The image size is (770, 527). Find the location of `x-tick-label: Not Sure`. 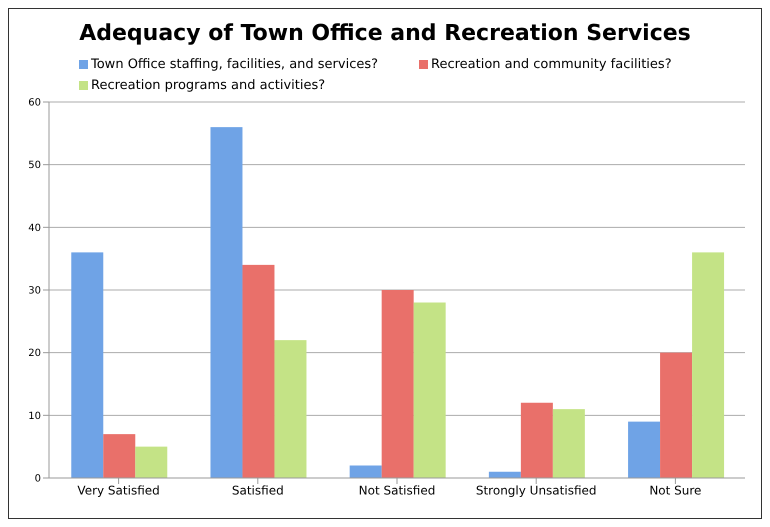

x-tick-label: Not Sure is located at coordinates (675, 491).